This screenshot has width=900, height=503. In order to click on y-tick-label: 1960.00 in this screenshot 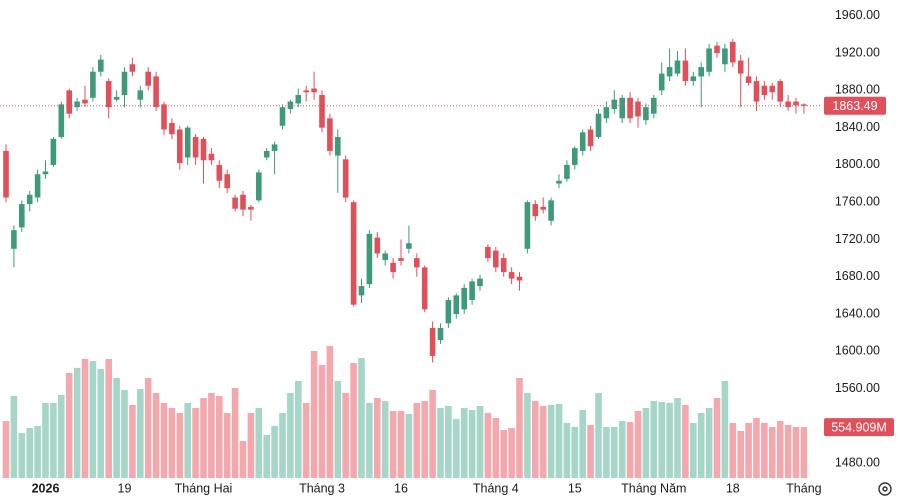, I will do `click(857, 15)`.